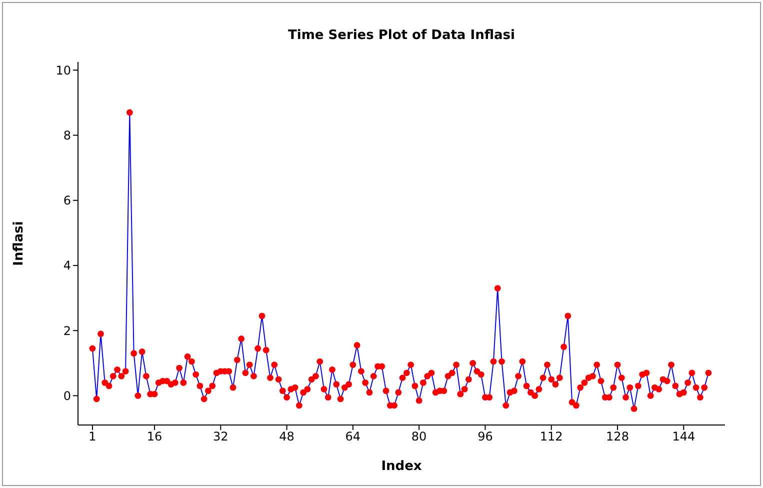 Image resolution: width=763 pixels, height=488 pixels. Describe the element at coordinates (286, 437) in the screenshot. I see `x-tick-label: 48` at that location.